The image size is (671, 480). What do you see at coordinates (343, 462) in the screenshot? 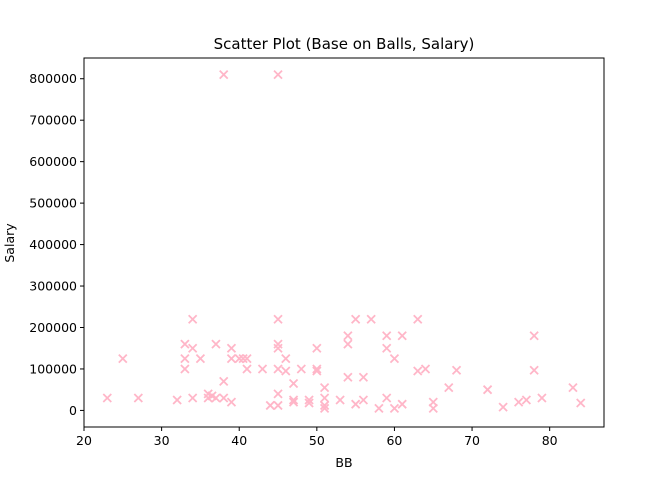
I see `x-axis-label: BB` at bounding box center [343, 462].